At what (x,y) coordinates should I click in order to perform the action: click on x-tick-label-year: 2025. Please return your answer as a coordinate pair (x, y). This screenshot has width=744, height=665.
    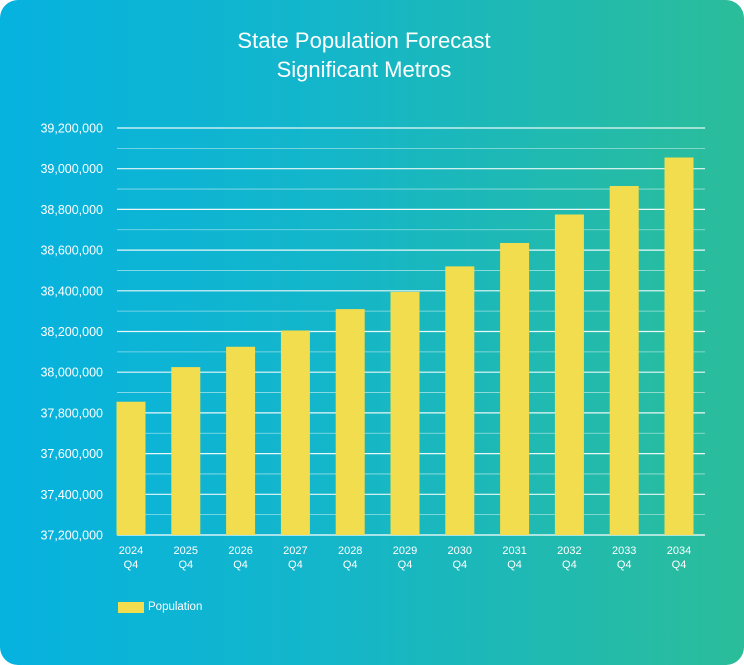
    Looking at the image, I should click on (186, 551).